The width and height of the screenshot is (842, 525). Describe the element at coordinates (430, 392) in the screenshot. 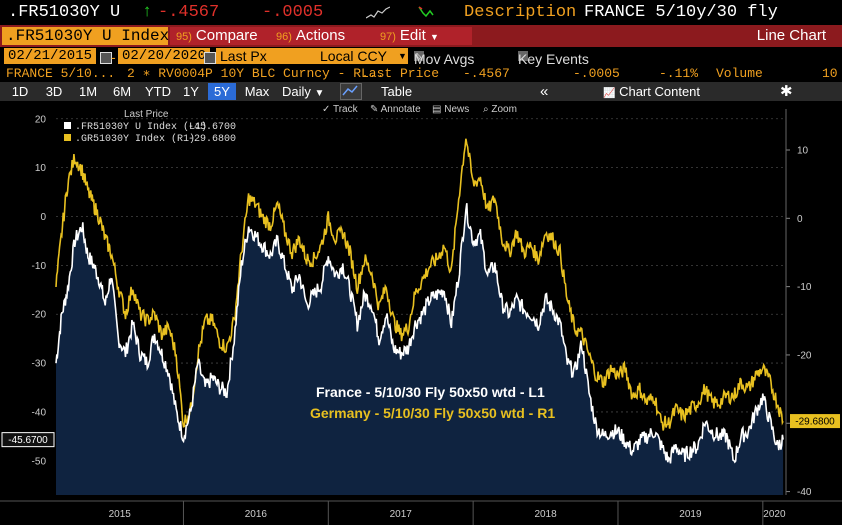

I see `annotation-france: France - 5/10/30 Fly 50x50 wtd - L1` at that location.